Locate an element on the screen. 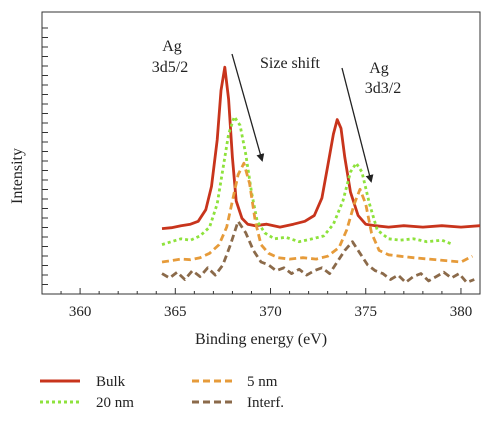 The image size is (500, 429). legend-label-20nm: 20 nm is located at coordinates (115, 403).